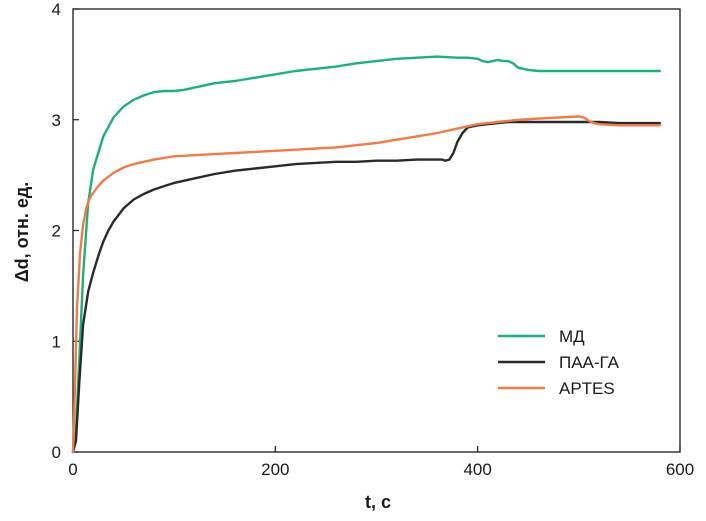  Describe the element at coordinates (378, 502) in the screenshot. I see `x-axis-title: t, c` at that location.